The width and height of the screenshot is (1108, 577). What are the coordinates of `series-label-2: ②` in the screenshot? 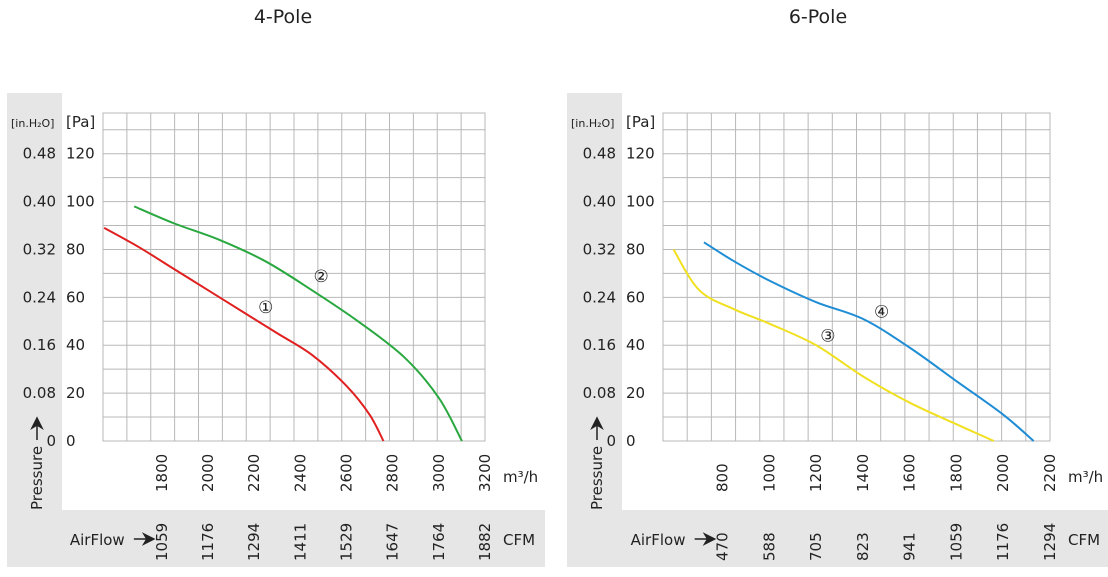 It's located at (320, 277).